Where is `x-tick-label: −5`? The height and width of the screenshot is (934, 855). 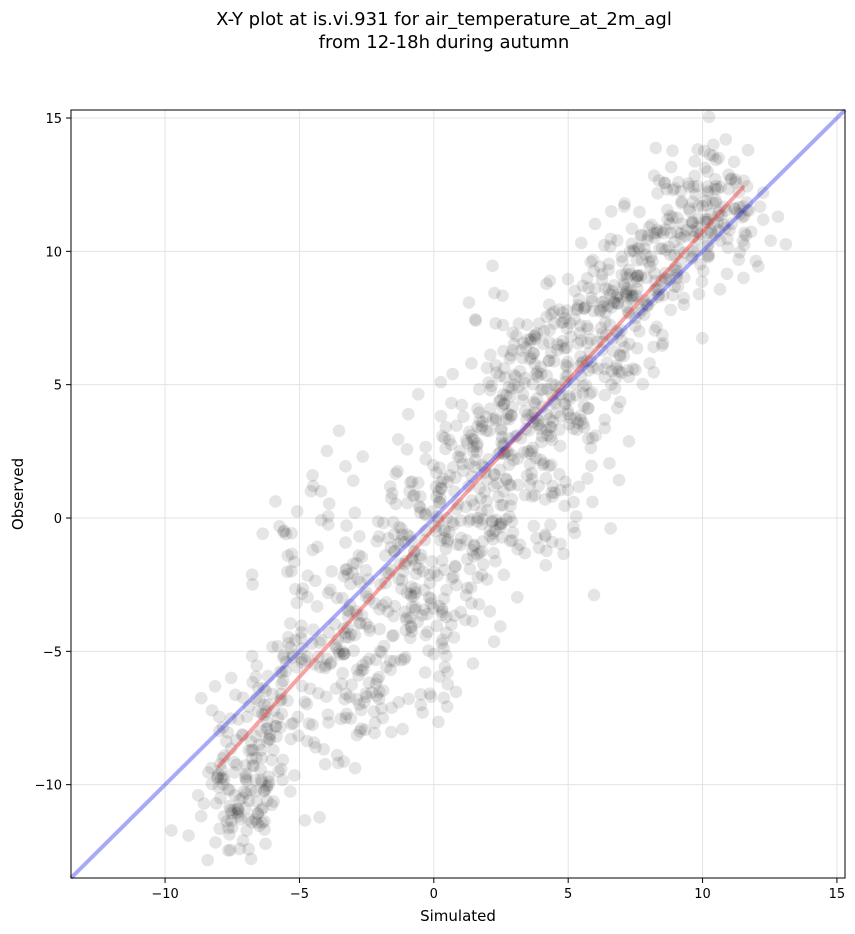 x-tick-label: −5 is located at coordinates (299, 894).